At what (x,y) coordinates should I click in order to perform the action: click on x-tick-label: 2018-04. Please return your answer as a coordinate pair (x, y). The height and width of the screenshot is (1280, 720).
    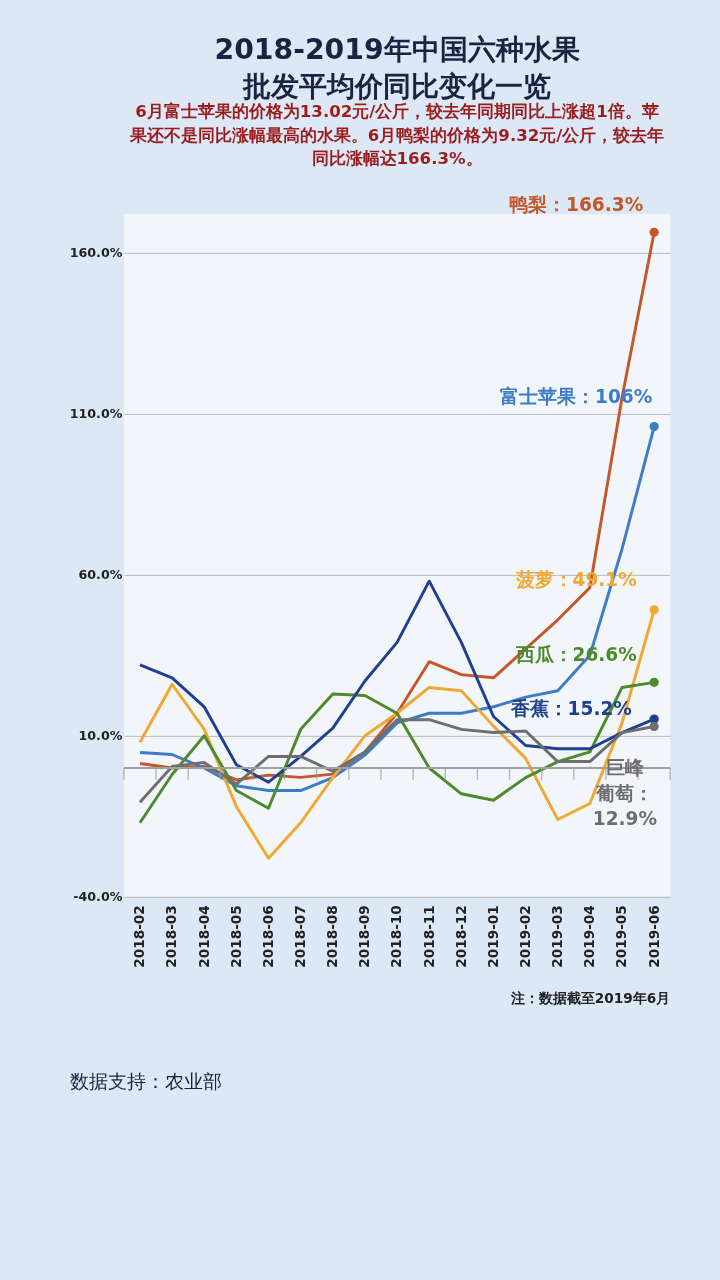
    Looking at the image, I should click on (203, 936).